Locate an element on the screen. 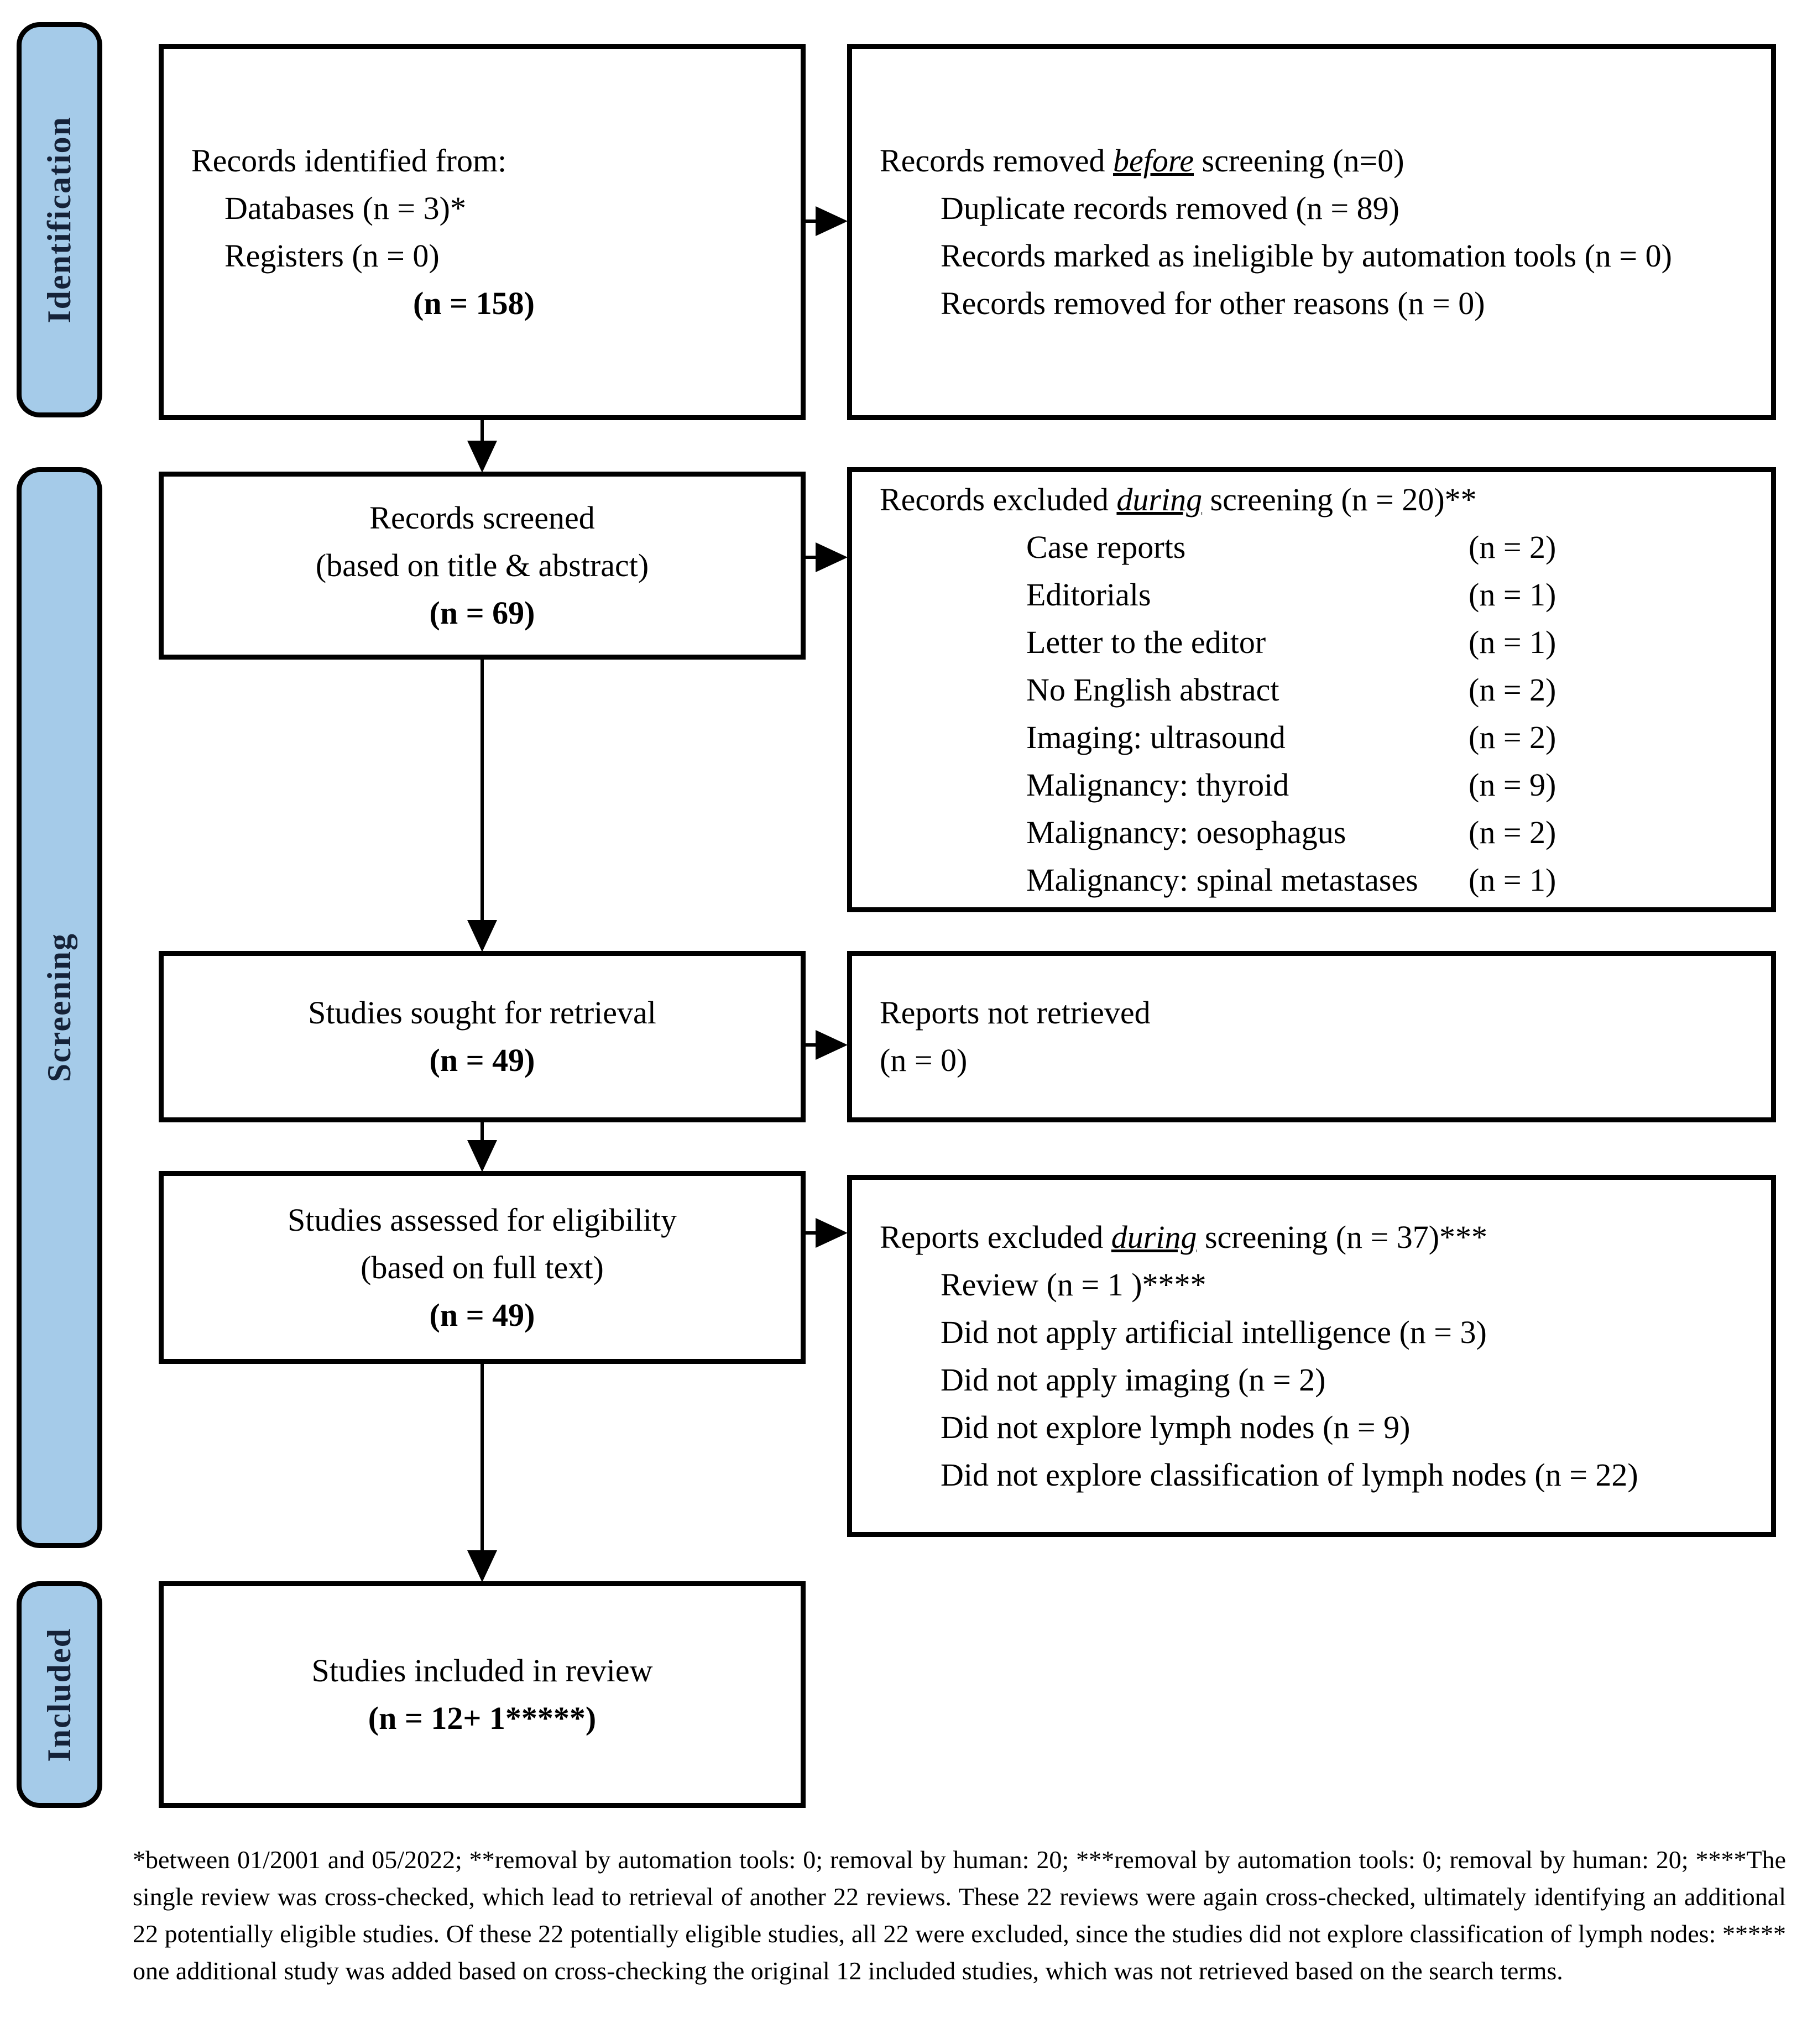 The image size is (1802, 2044). exclusion-reason: Malignancy: spinal metastases is located at coordinates (1222, 879).